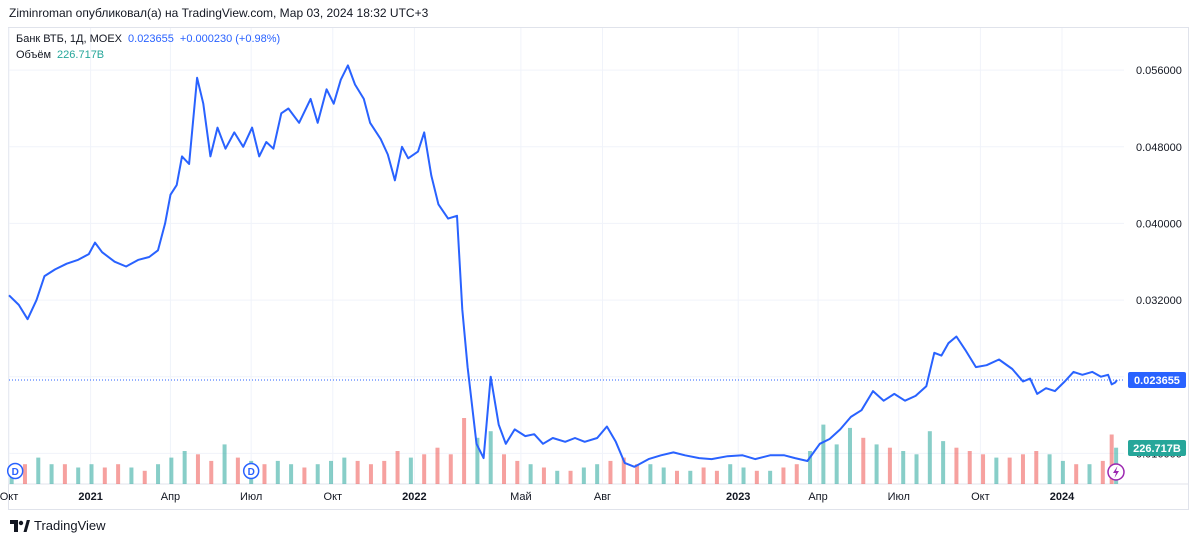 This screenshot has height=543, width=1200. I want to click on x-tick-label: Июл, so click(251, 497).